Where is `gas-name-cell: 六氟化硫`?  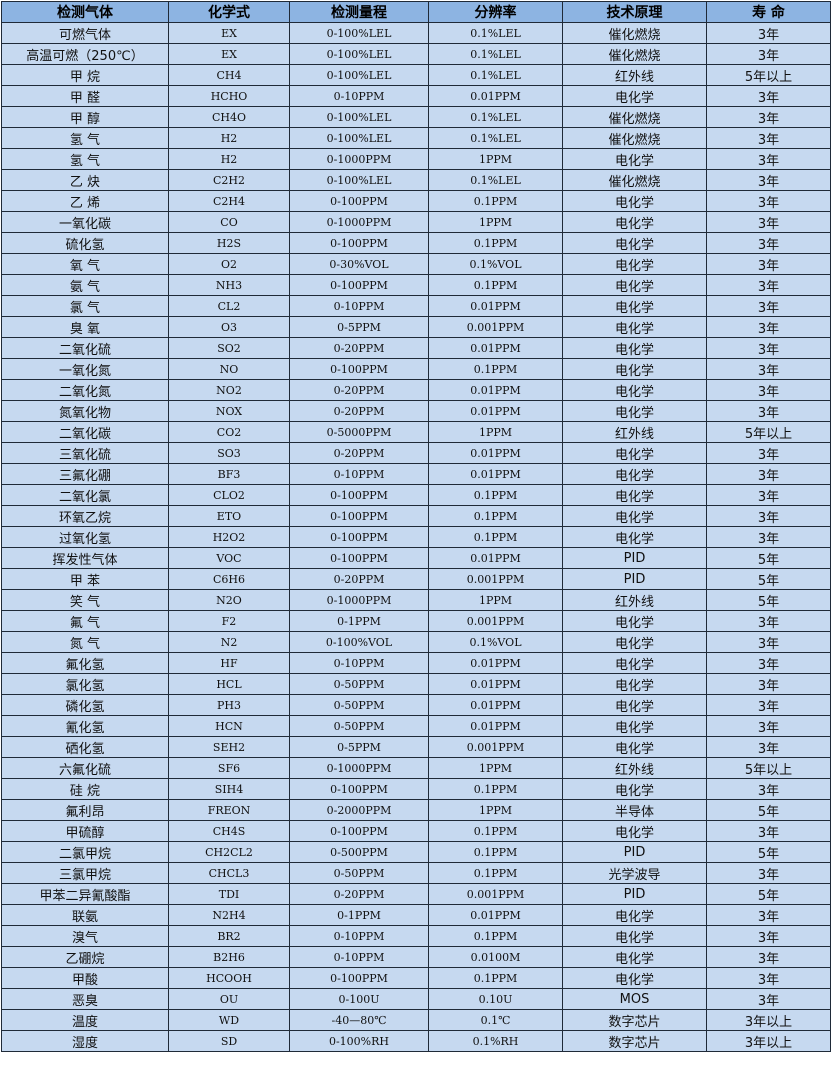 gas-name-cell: 六氟化硫 is located at coordinates (85, 768).